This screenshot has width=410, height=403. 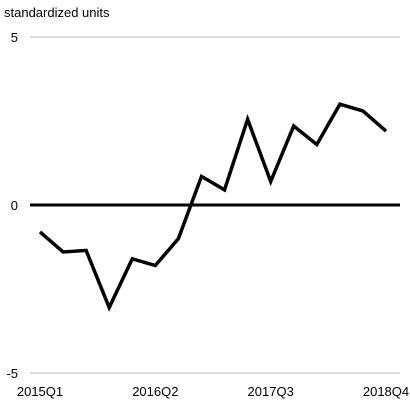 What do you see at coordinates (57, 12) in the screenshot?
I see `y-axis-label: standardized units` at bounding box center [57, 12].